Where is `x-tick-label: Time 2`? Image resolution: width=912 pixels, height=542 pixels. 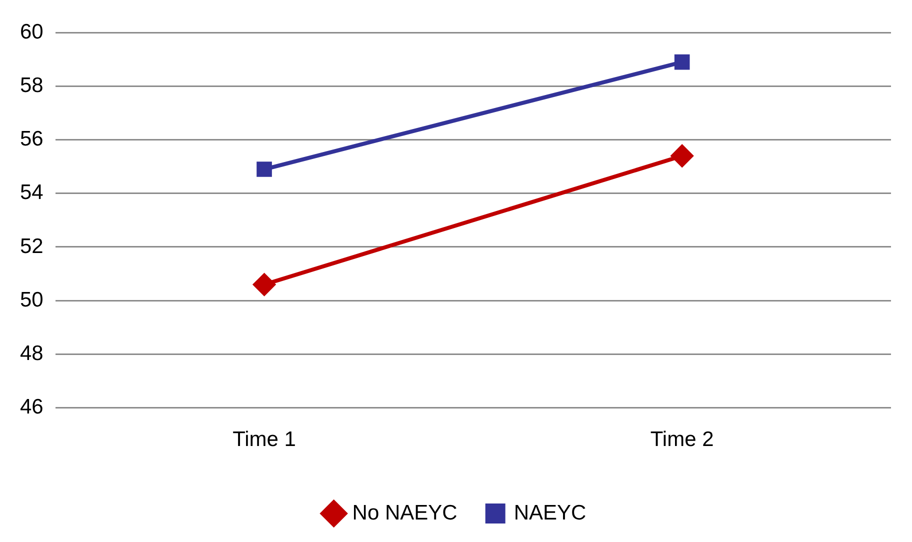 x-tick-label: Time 2 is located at coordinates (682, 440).